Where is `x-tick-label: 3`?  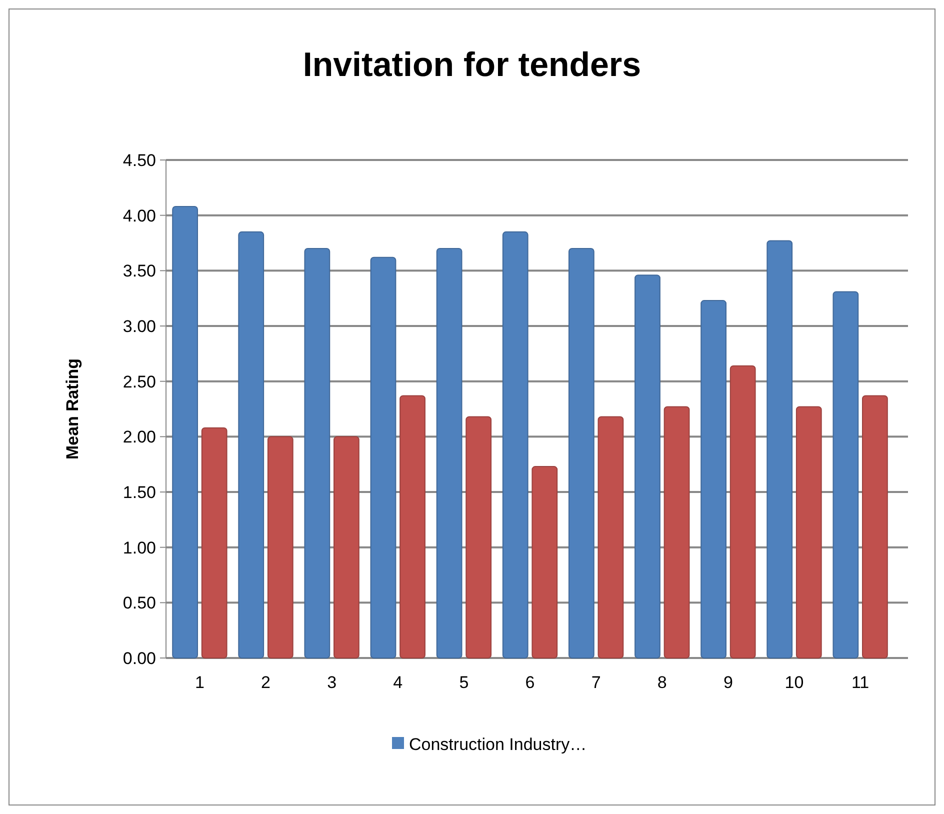
x-tick-label: 3 is located at coordinates (332, 682).